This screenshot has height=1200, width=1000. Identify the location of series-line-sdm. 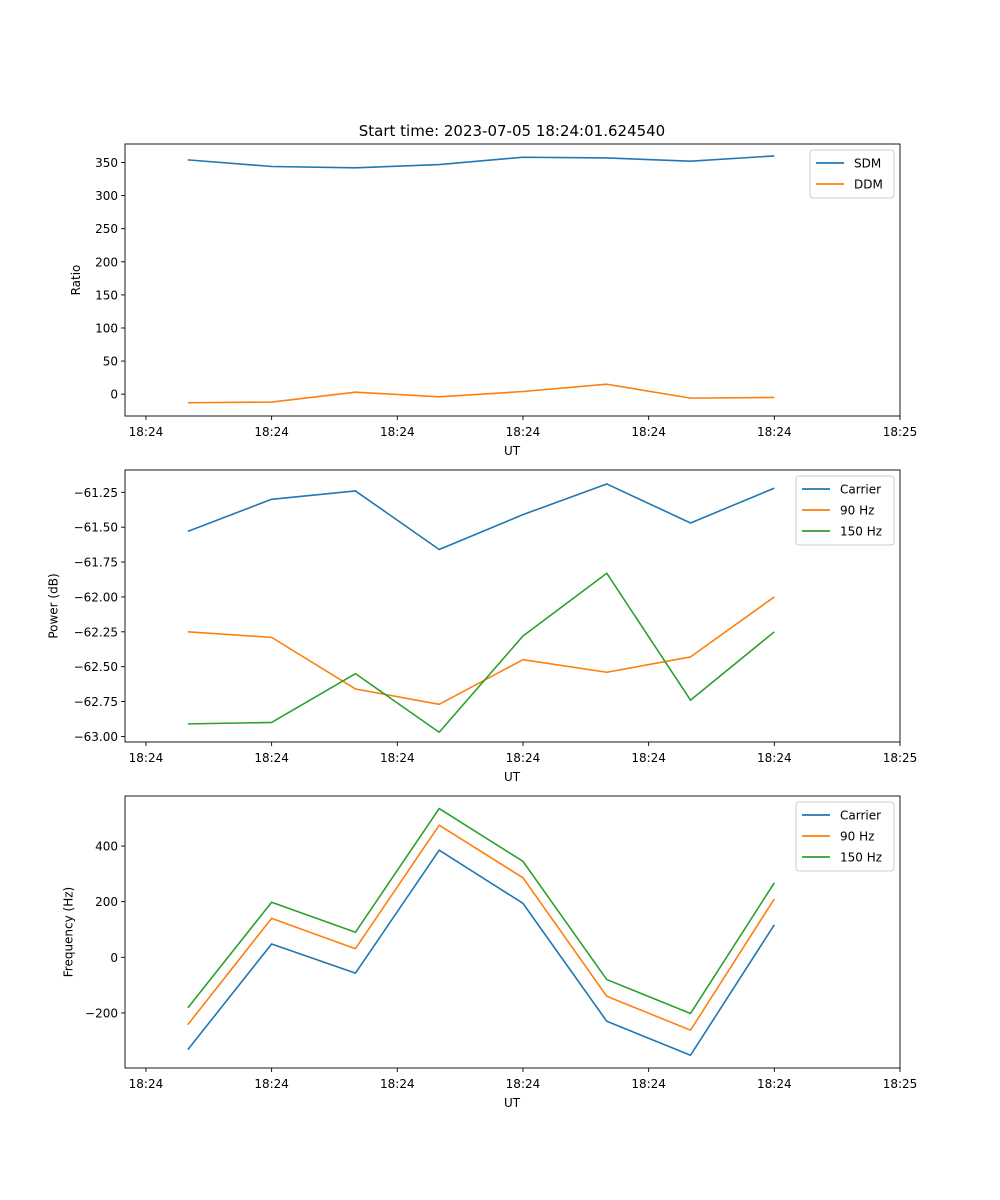
(481, 162).